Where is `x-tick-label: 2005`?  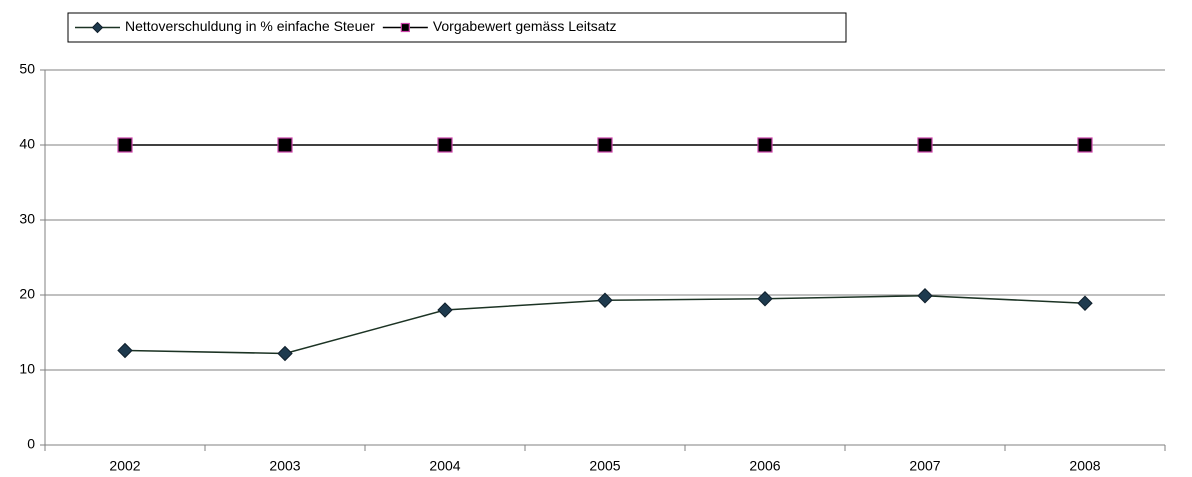
x-tick-label: 2005 is located at coordinates (604, 466).